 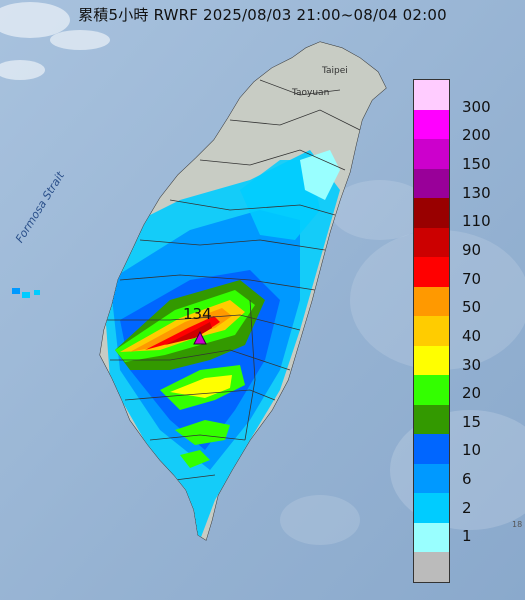 I want to click on legend-label: 10, so click(x=472, y=450).